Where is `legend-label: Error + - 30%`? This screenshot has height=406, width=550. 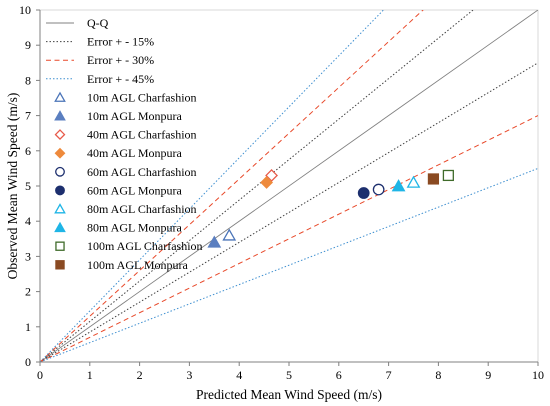 legend-label: Error + - 30% is located at coordinates (120, 60).